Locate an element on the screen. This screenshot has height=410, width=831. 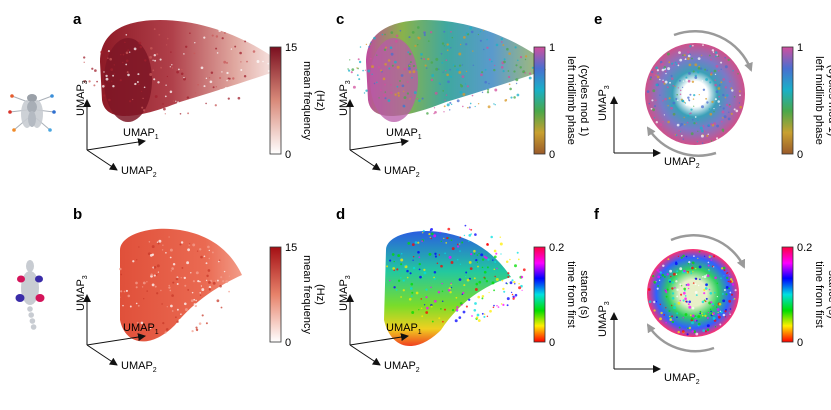
colorbar-min-label: 0 is located at coordinates (288, 155).